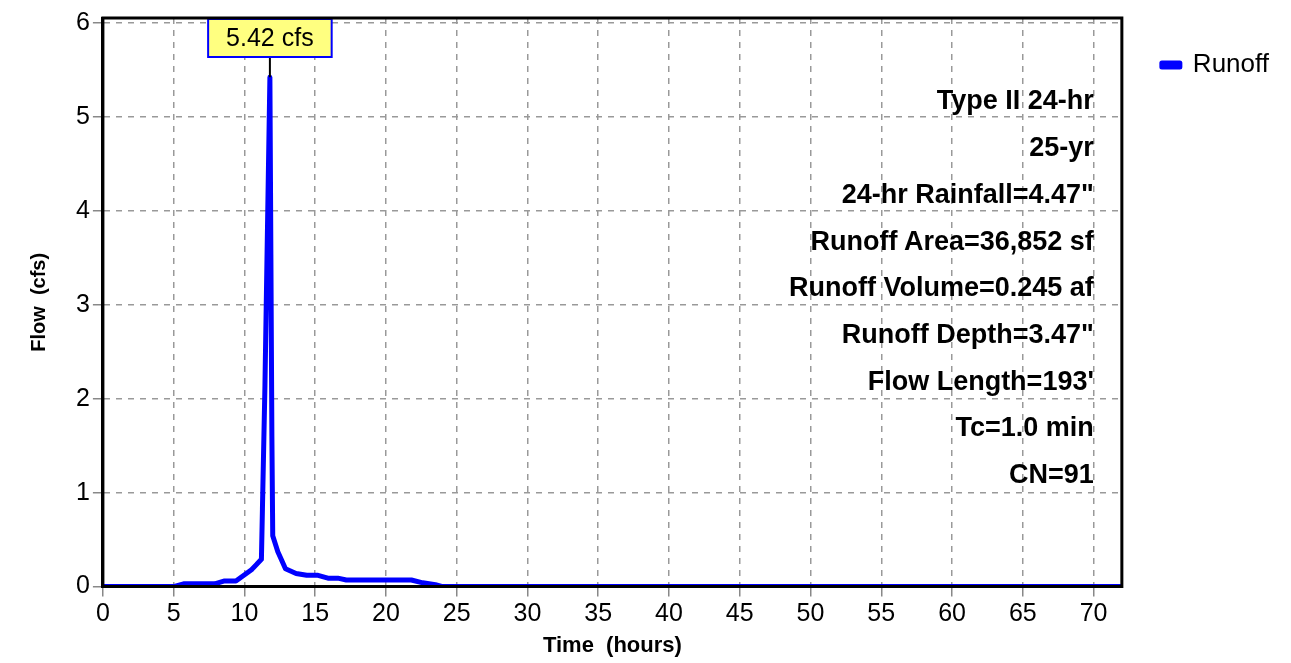 Image resolution: width=1291 pixels, height=663 pixels. I want to click on x-tick-label: 35, so click(598, 612).